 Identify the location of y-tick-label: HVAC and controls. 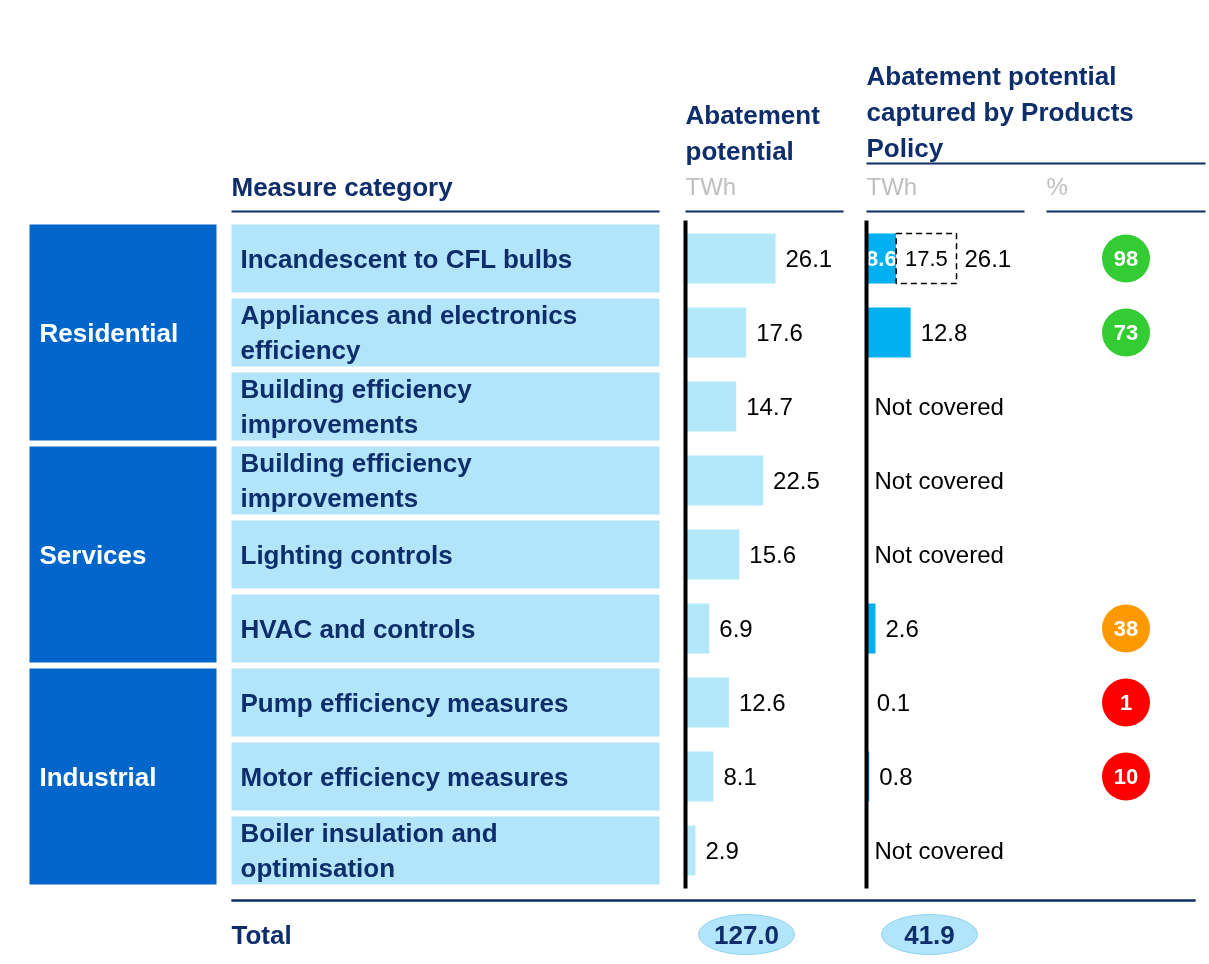
(358, 628).